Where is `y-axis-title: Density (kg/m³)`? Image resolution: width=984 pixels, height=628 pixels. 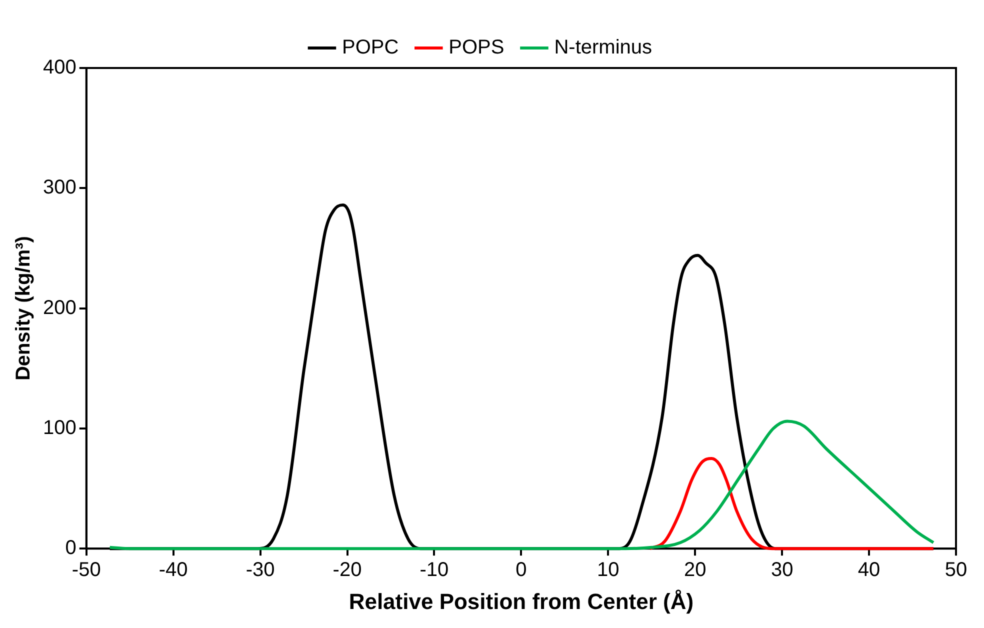
y-axis-title: Density (kg/m³) is located at coordinates (23, 308).